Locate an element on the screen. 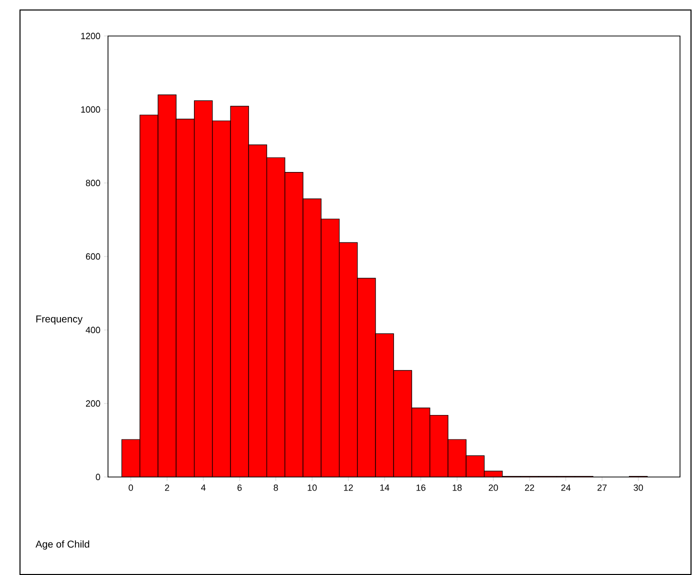 Image resolution: width=692 pixels, height=575 pixels. y-axis-title: Frequency is located at coordinates (59, 320).